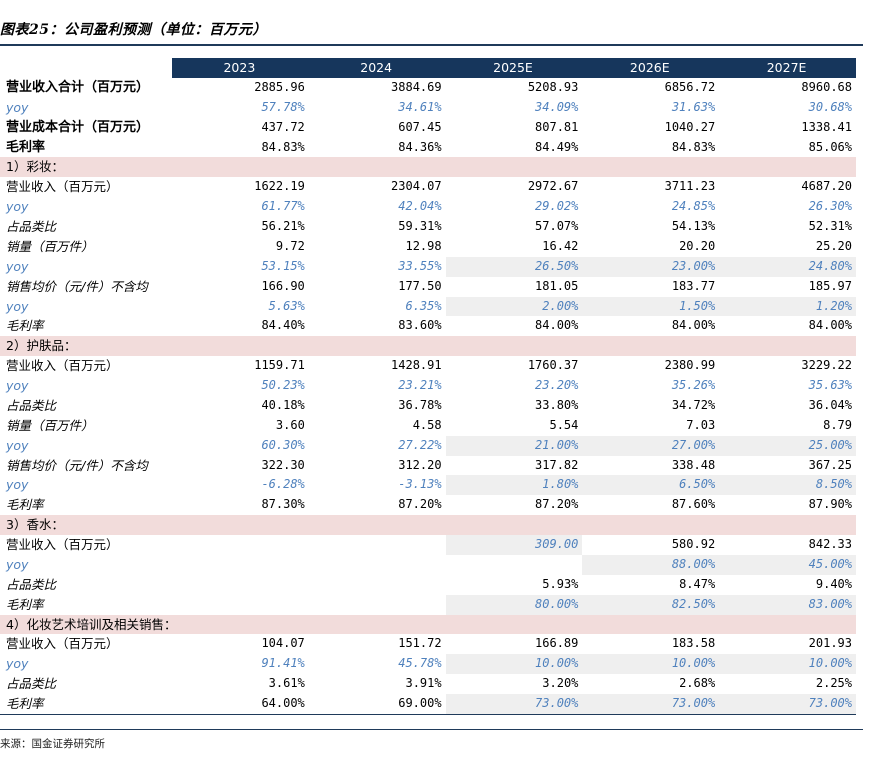 This screenshot has width=881, height=763. I want to click on value-cell: 322.30, so click(283, 464).